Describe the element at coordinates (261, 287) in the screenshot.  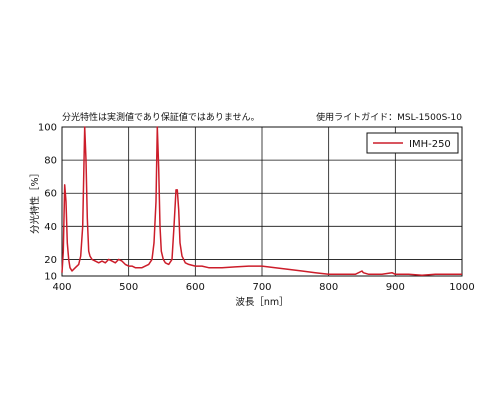
I see `x-tick-label-700: 700` at that location.